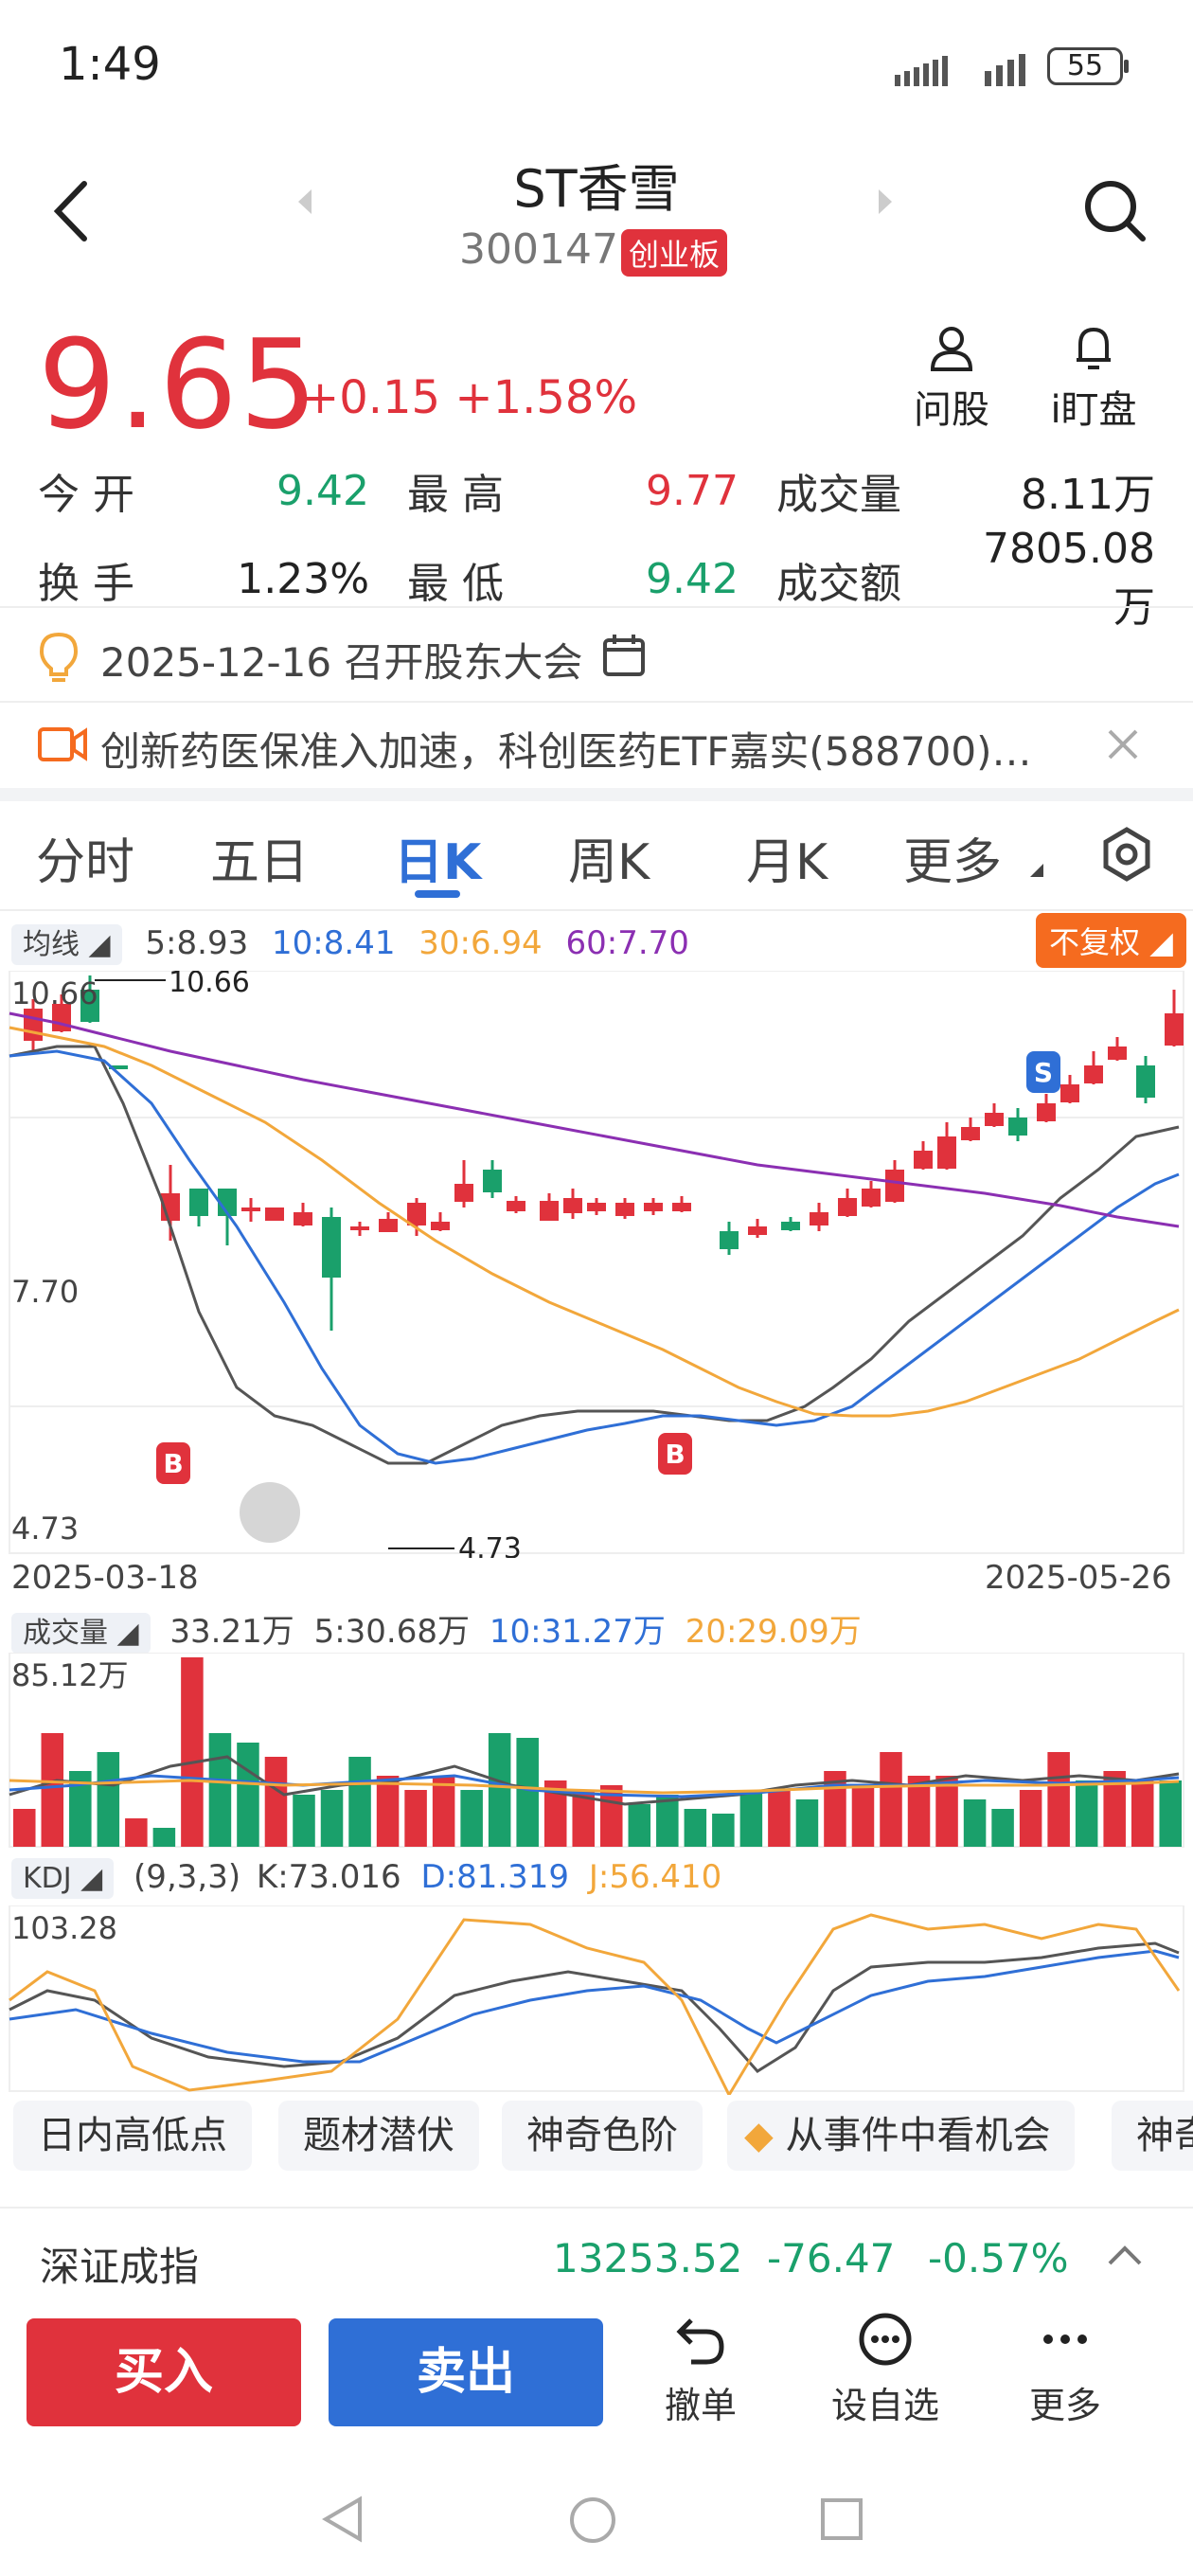 This screenshot has height=2576, width=1193. Describe the element at coordinates (85, 862) in the screenshot. I see `tab-intraday: 分时` at that location.